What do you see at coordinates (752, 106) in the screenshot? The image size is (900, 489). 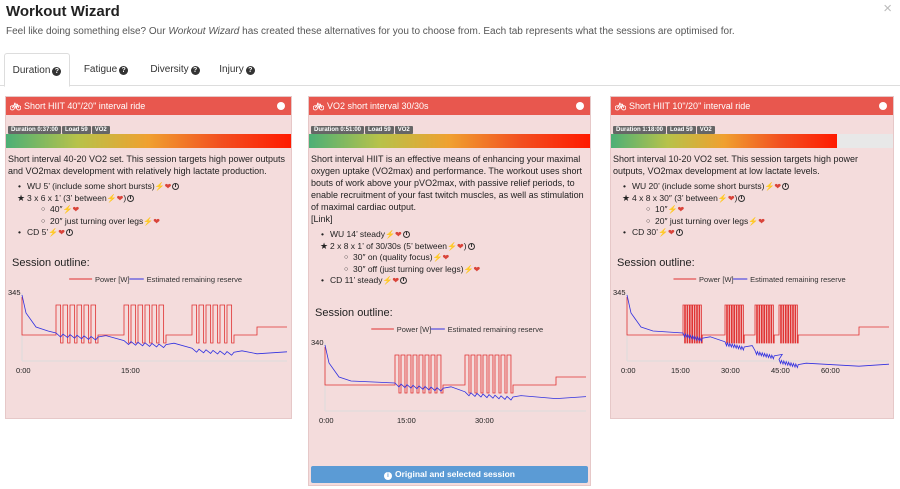 I see `card-header: Short HIIT 10"/20" interval ride` at bounding box center [752, 106].